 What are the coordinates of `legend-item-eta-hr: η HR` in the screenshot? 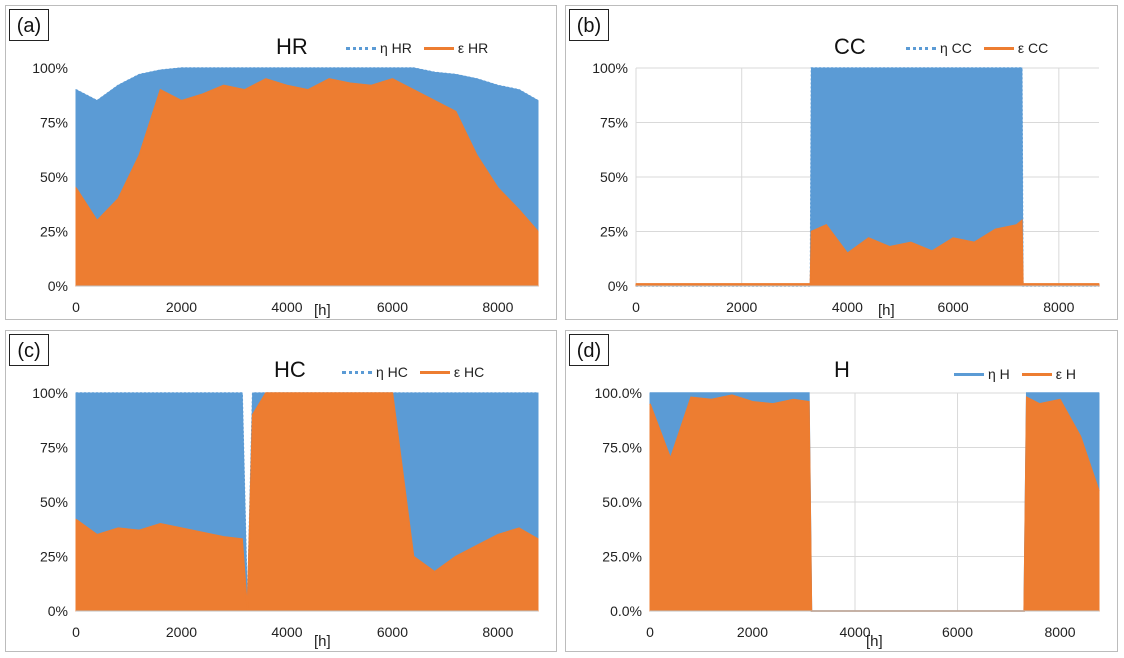 It's located at (373, 48).